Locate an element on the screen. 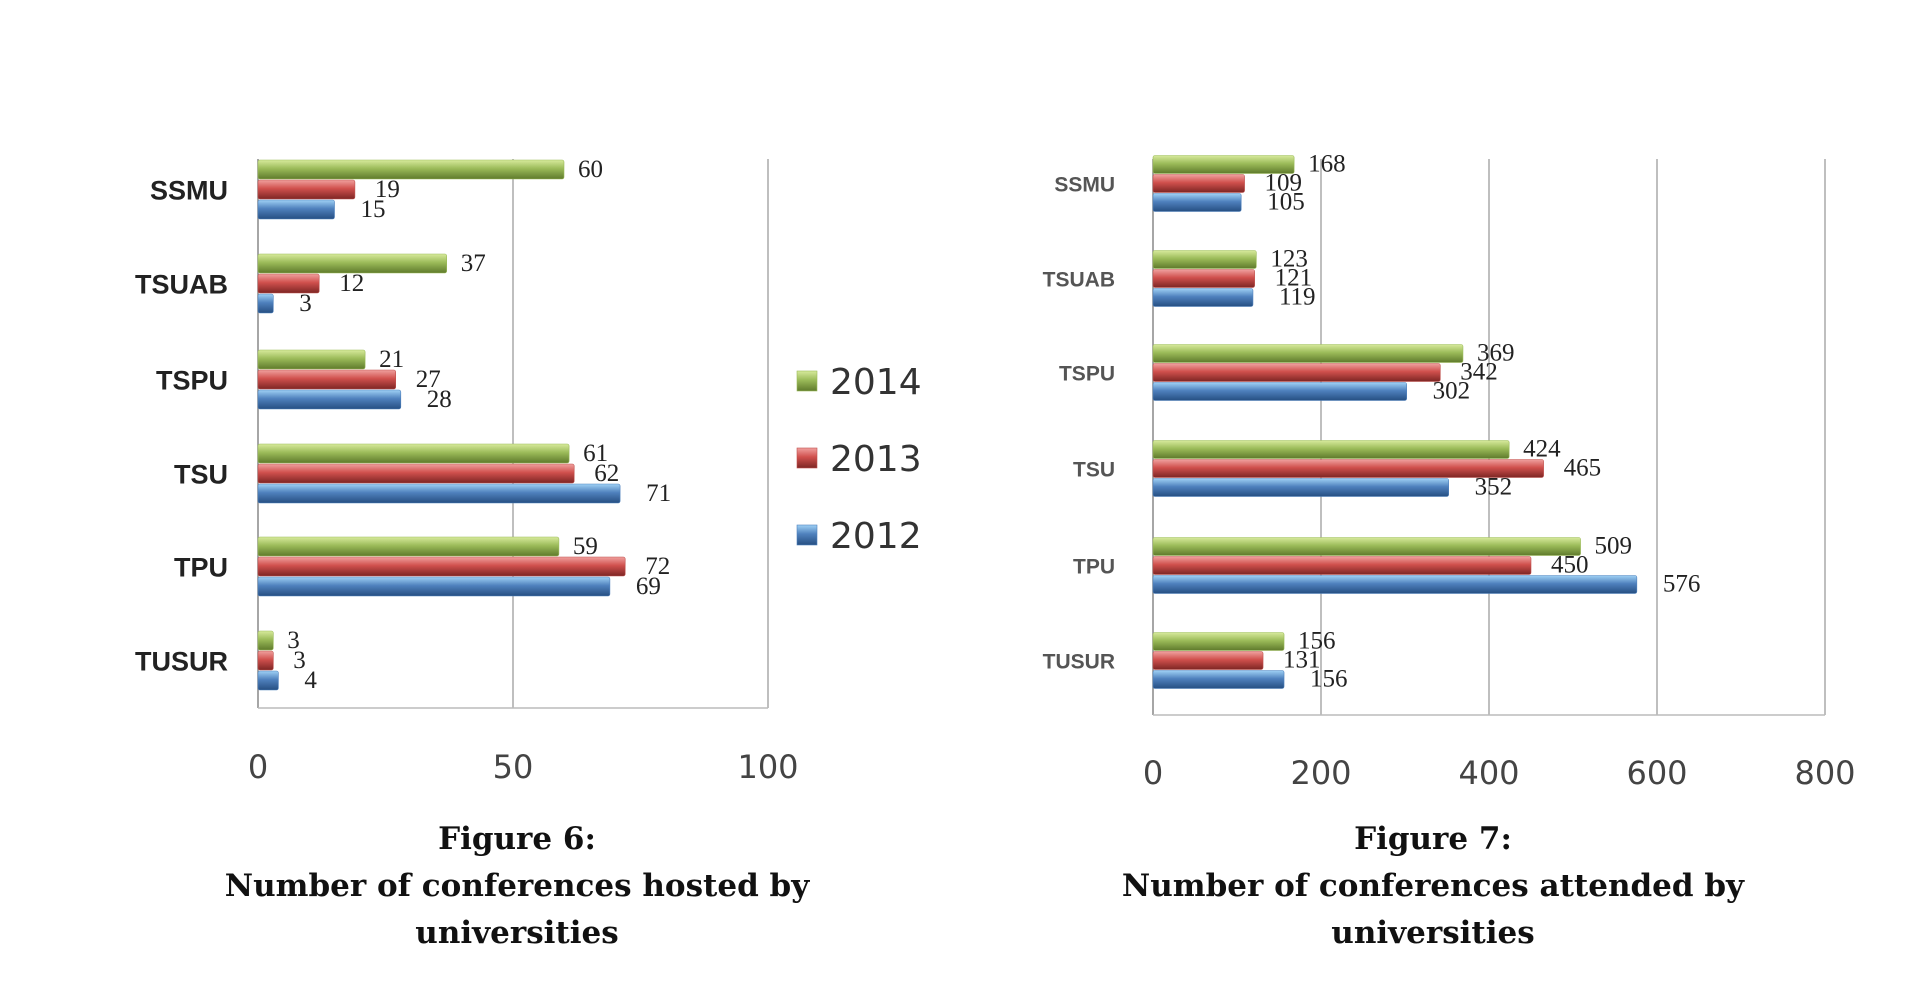 The image size is (1920, 984). data-label: 168 is located at coordinates (1327, 164).